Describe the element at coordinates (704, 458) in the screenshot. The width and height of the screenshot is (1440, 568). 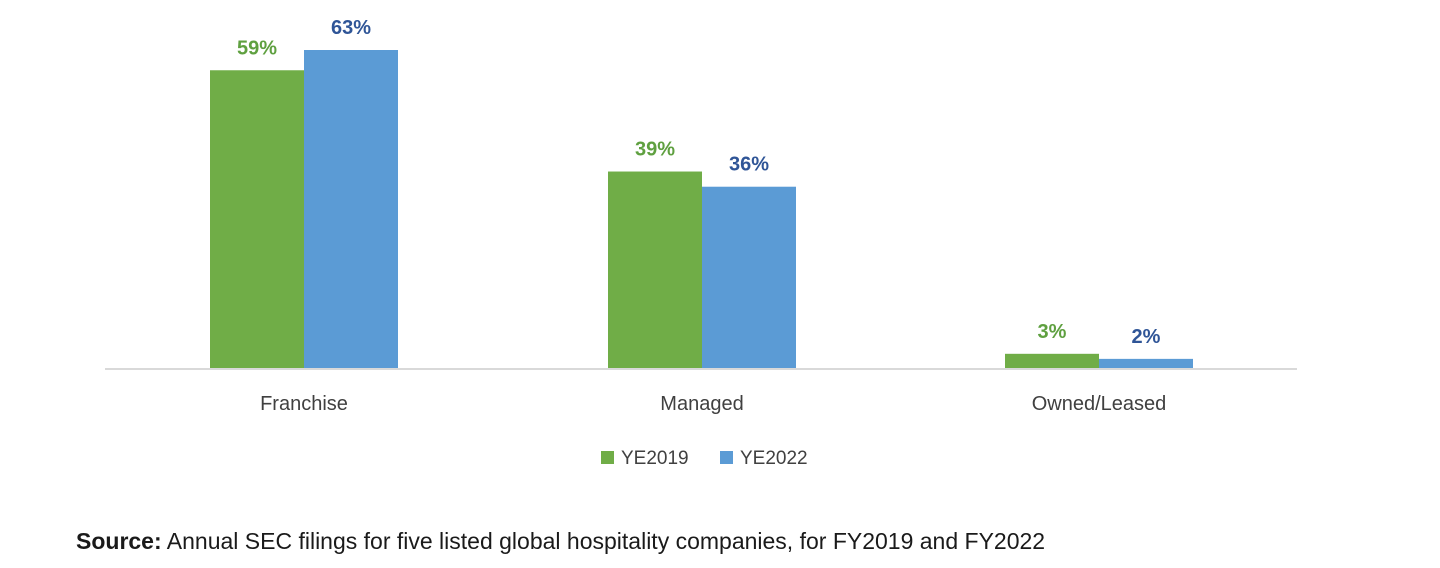
I see `legend: YE2019 YE2022` at that location.